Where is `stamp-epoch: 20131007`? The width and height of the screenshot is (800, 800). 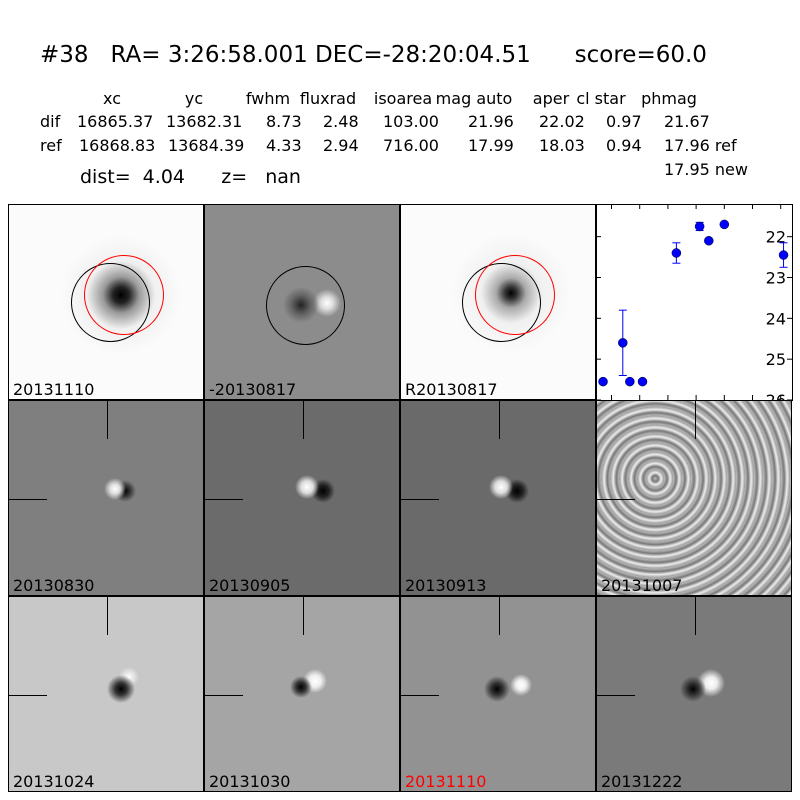 stamp-epoch: 20131007 is located at coordinates (694, 498).